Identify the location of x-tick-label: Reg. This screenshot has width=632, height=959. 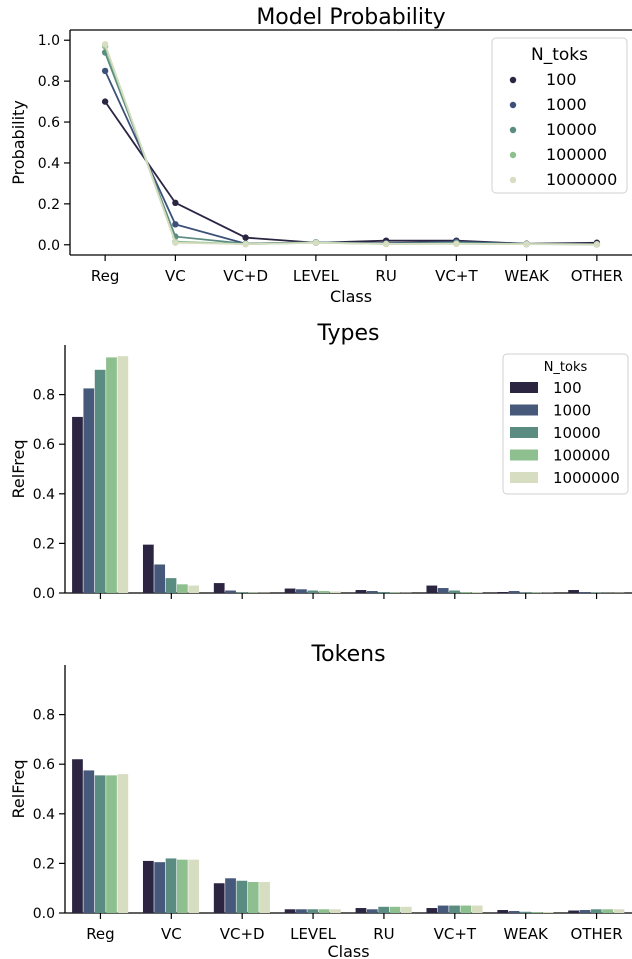
(105, 276).